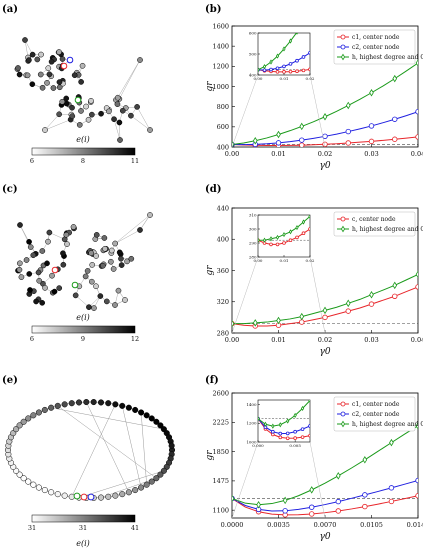 The width and height of the screenshot is (423, 550). What do you see at coordinates (376, 414) in the screenshot?
I see `chart-f-legend-label: c2, center node` at bounding box center [376, 414].